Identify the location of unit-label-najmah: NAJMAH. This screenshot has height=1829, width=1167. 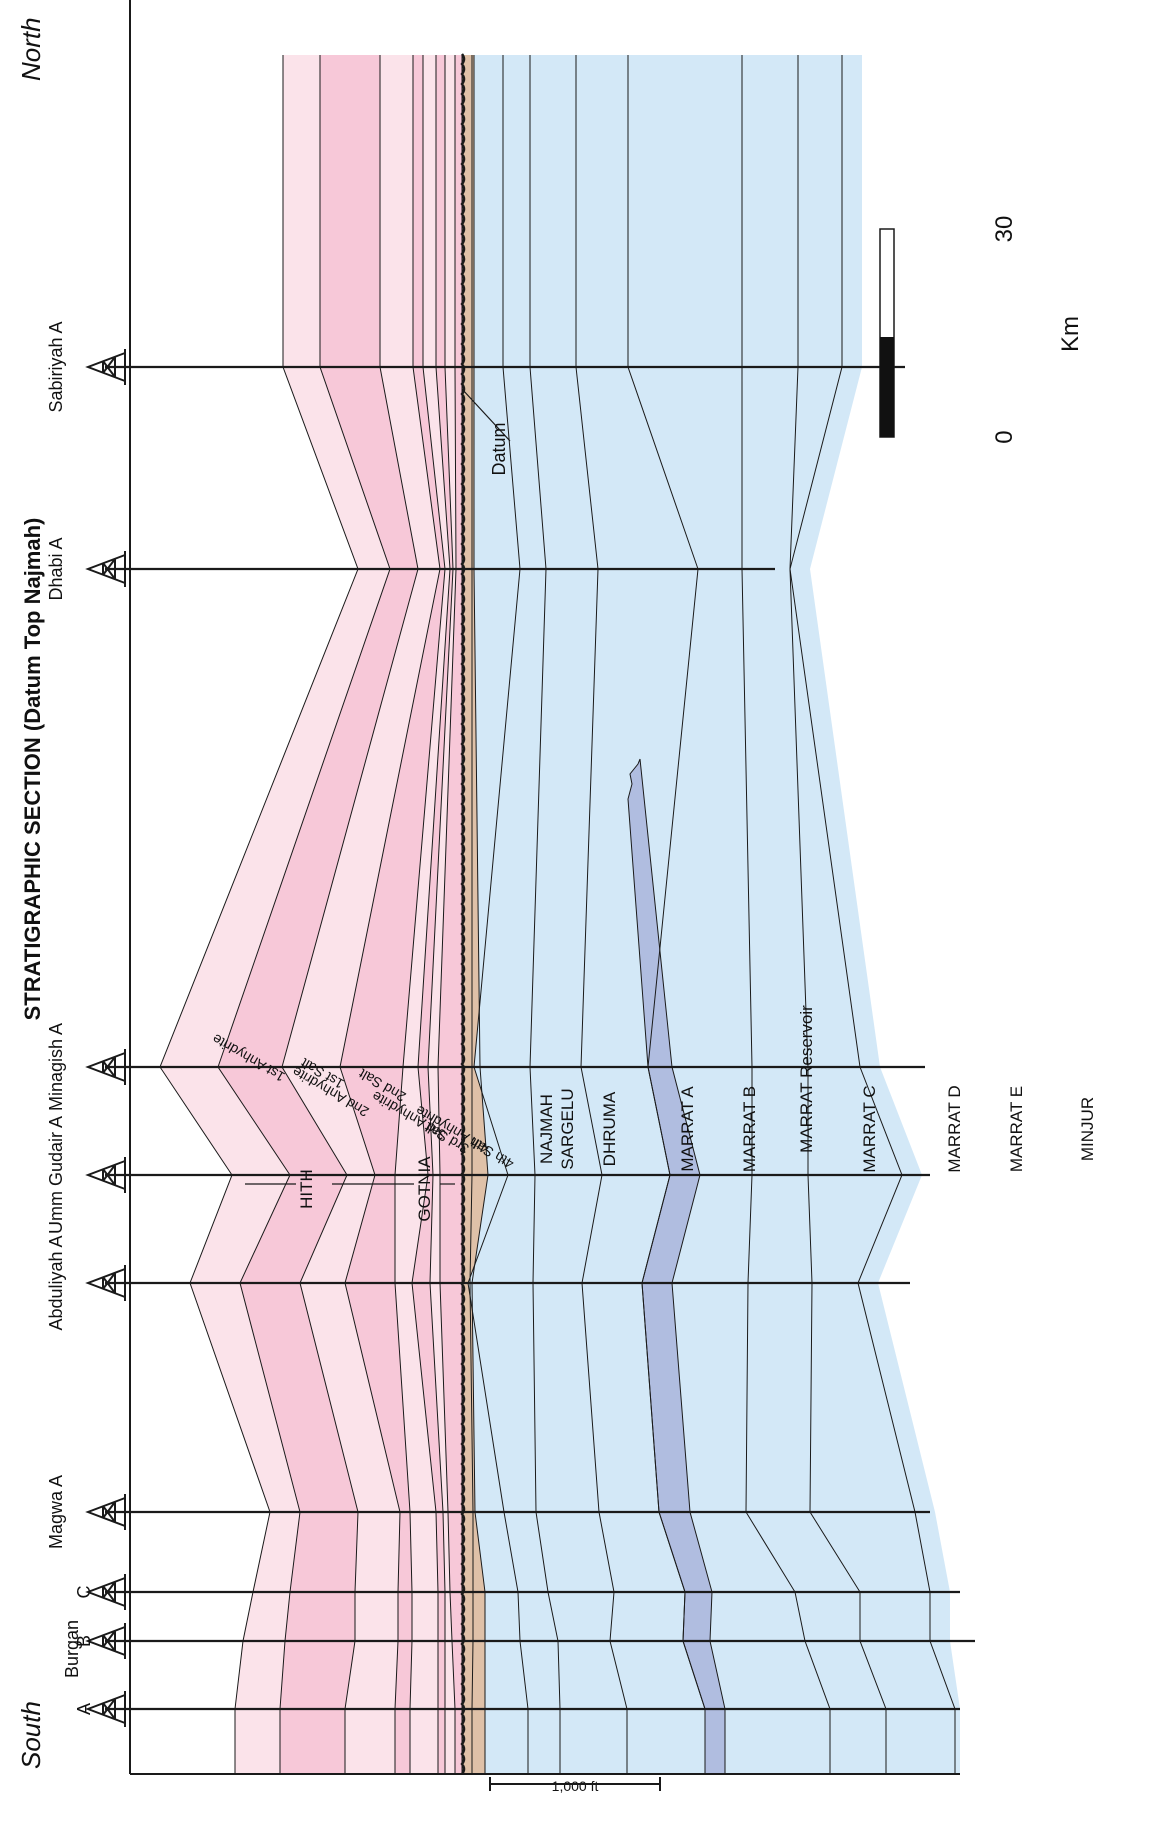
(546, 1129).